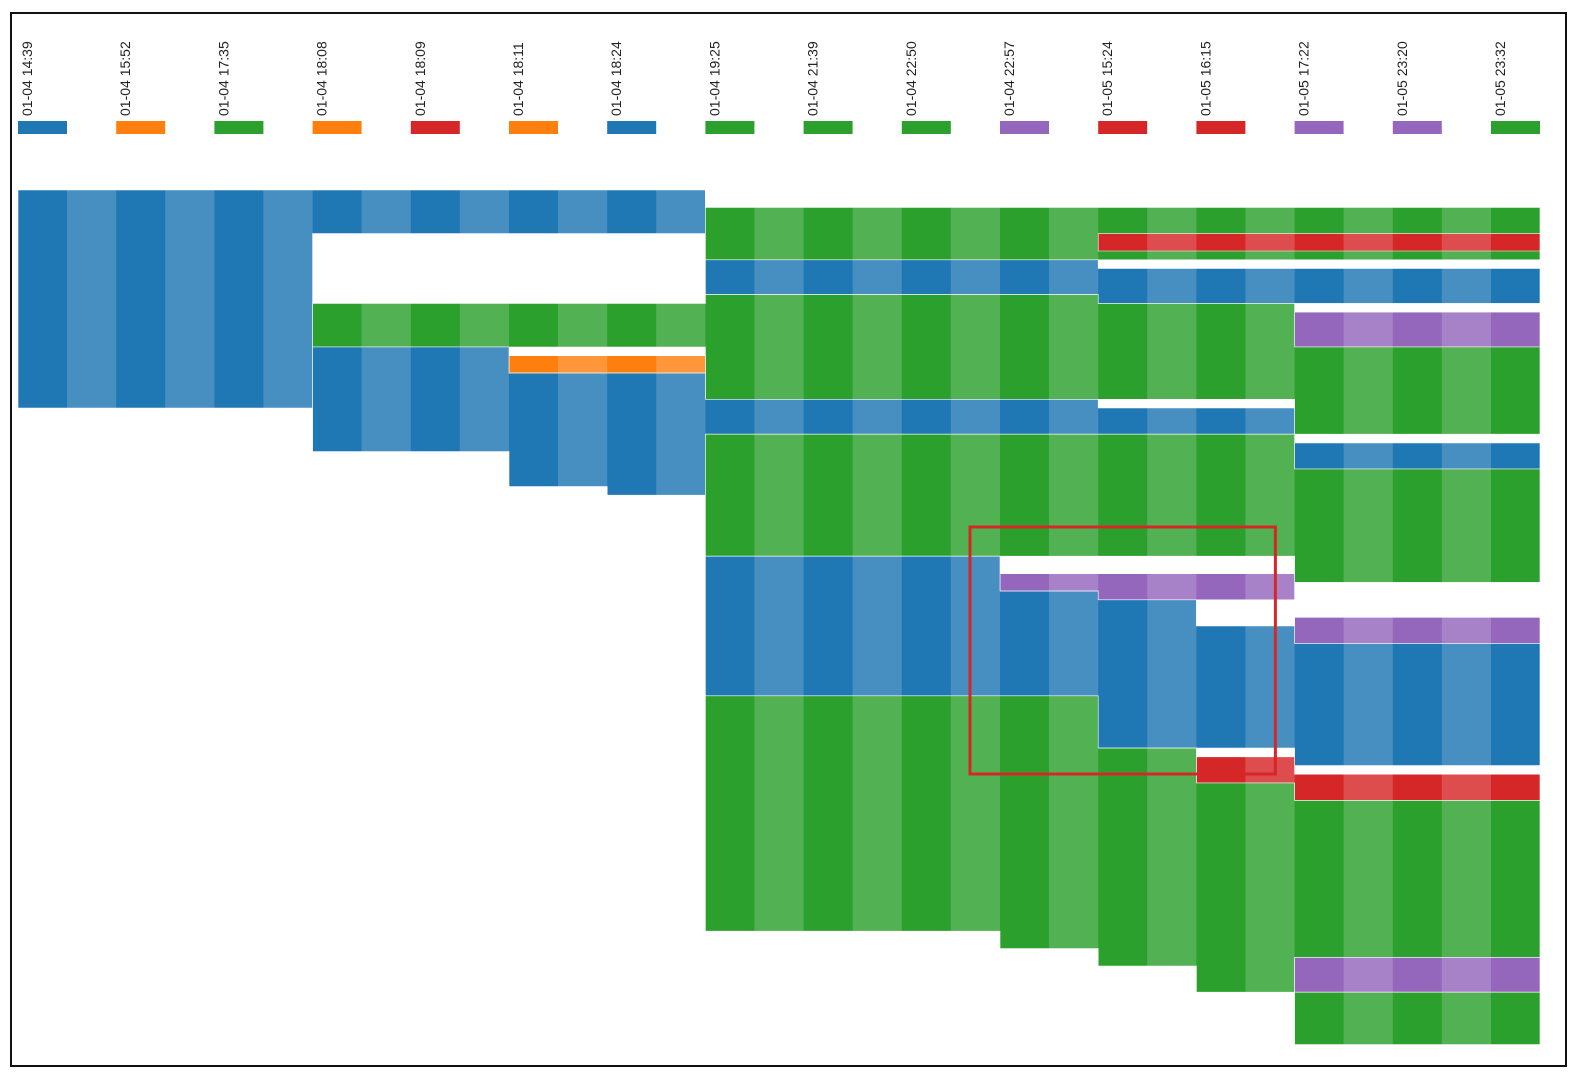  Describe the element at coordinates (911, 78) in the screenshot. I see `x-tick-label: 01-04 22:50` at that location.